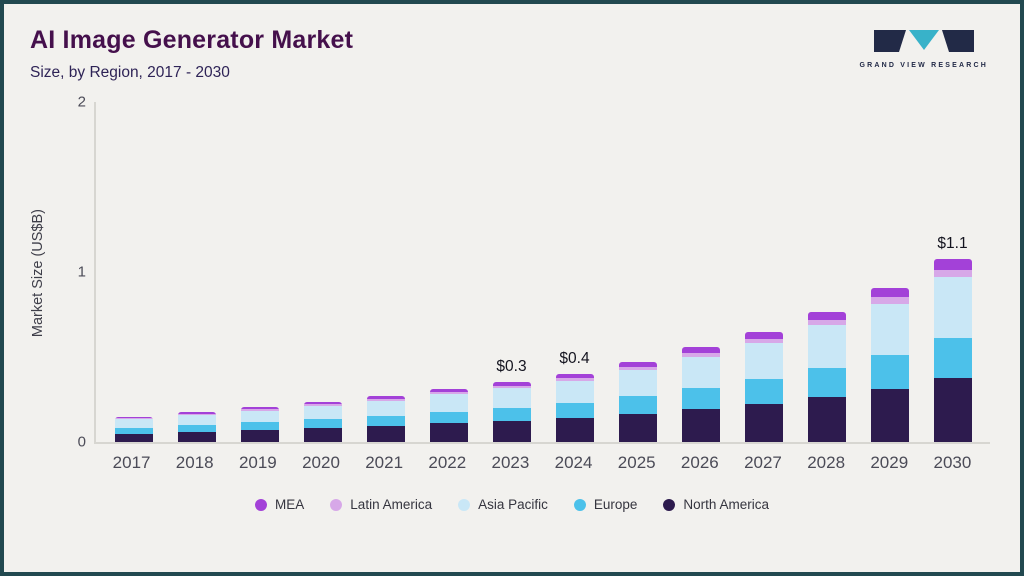  I want to click on x-axis-label: 2030, so click(952, 462).